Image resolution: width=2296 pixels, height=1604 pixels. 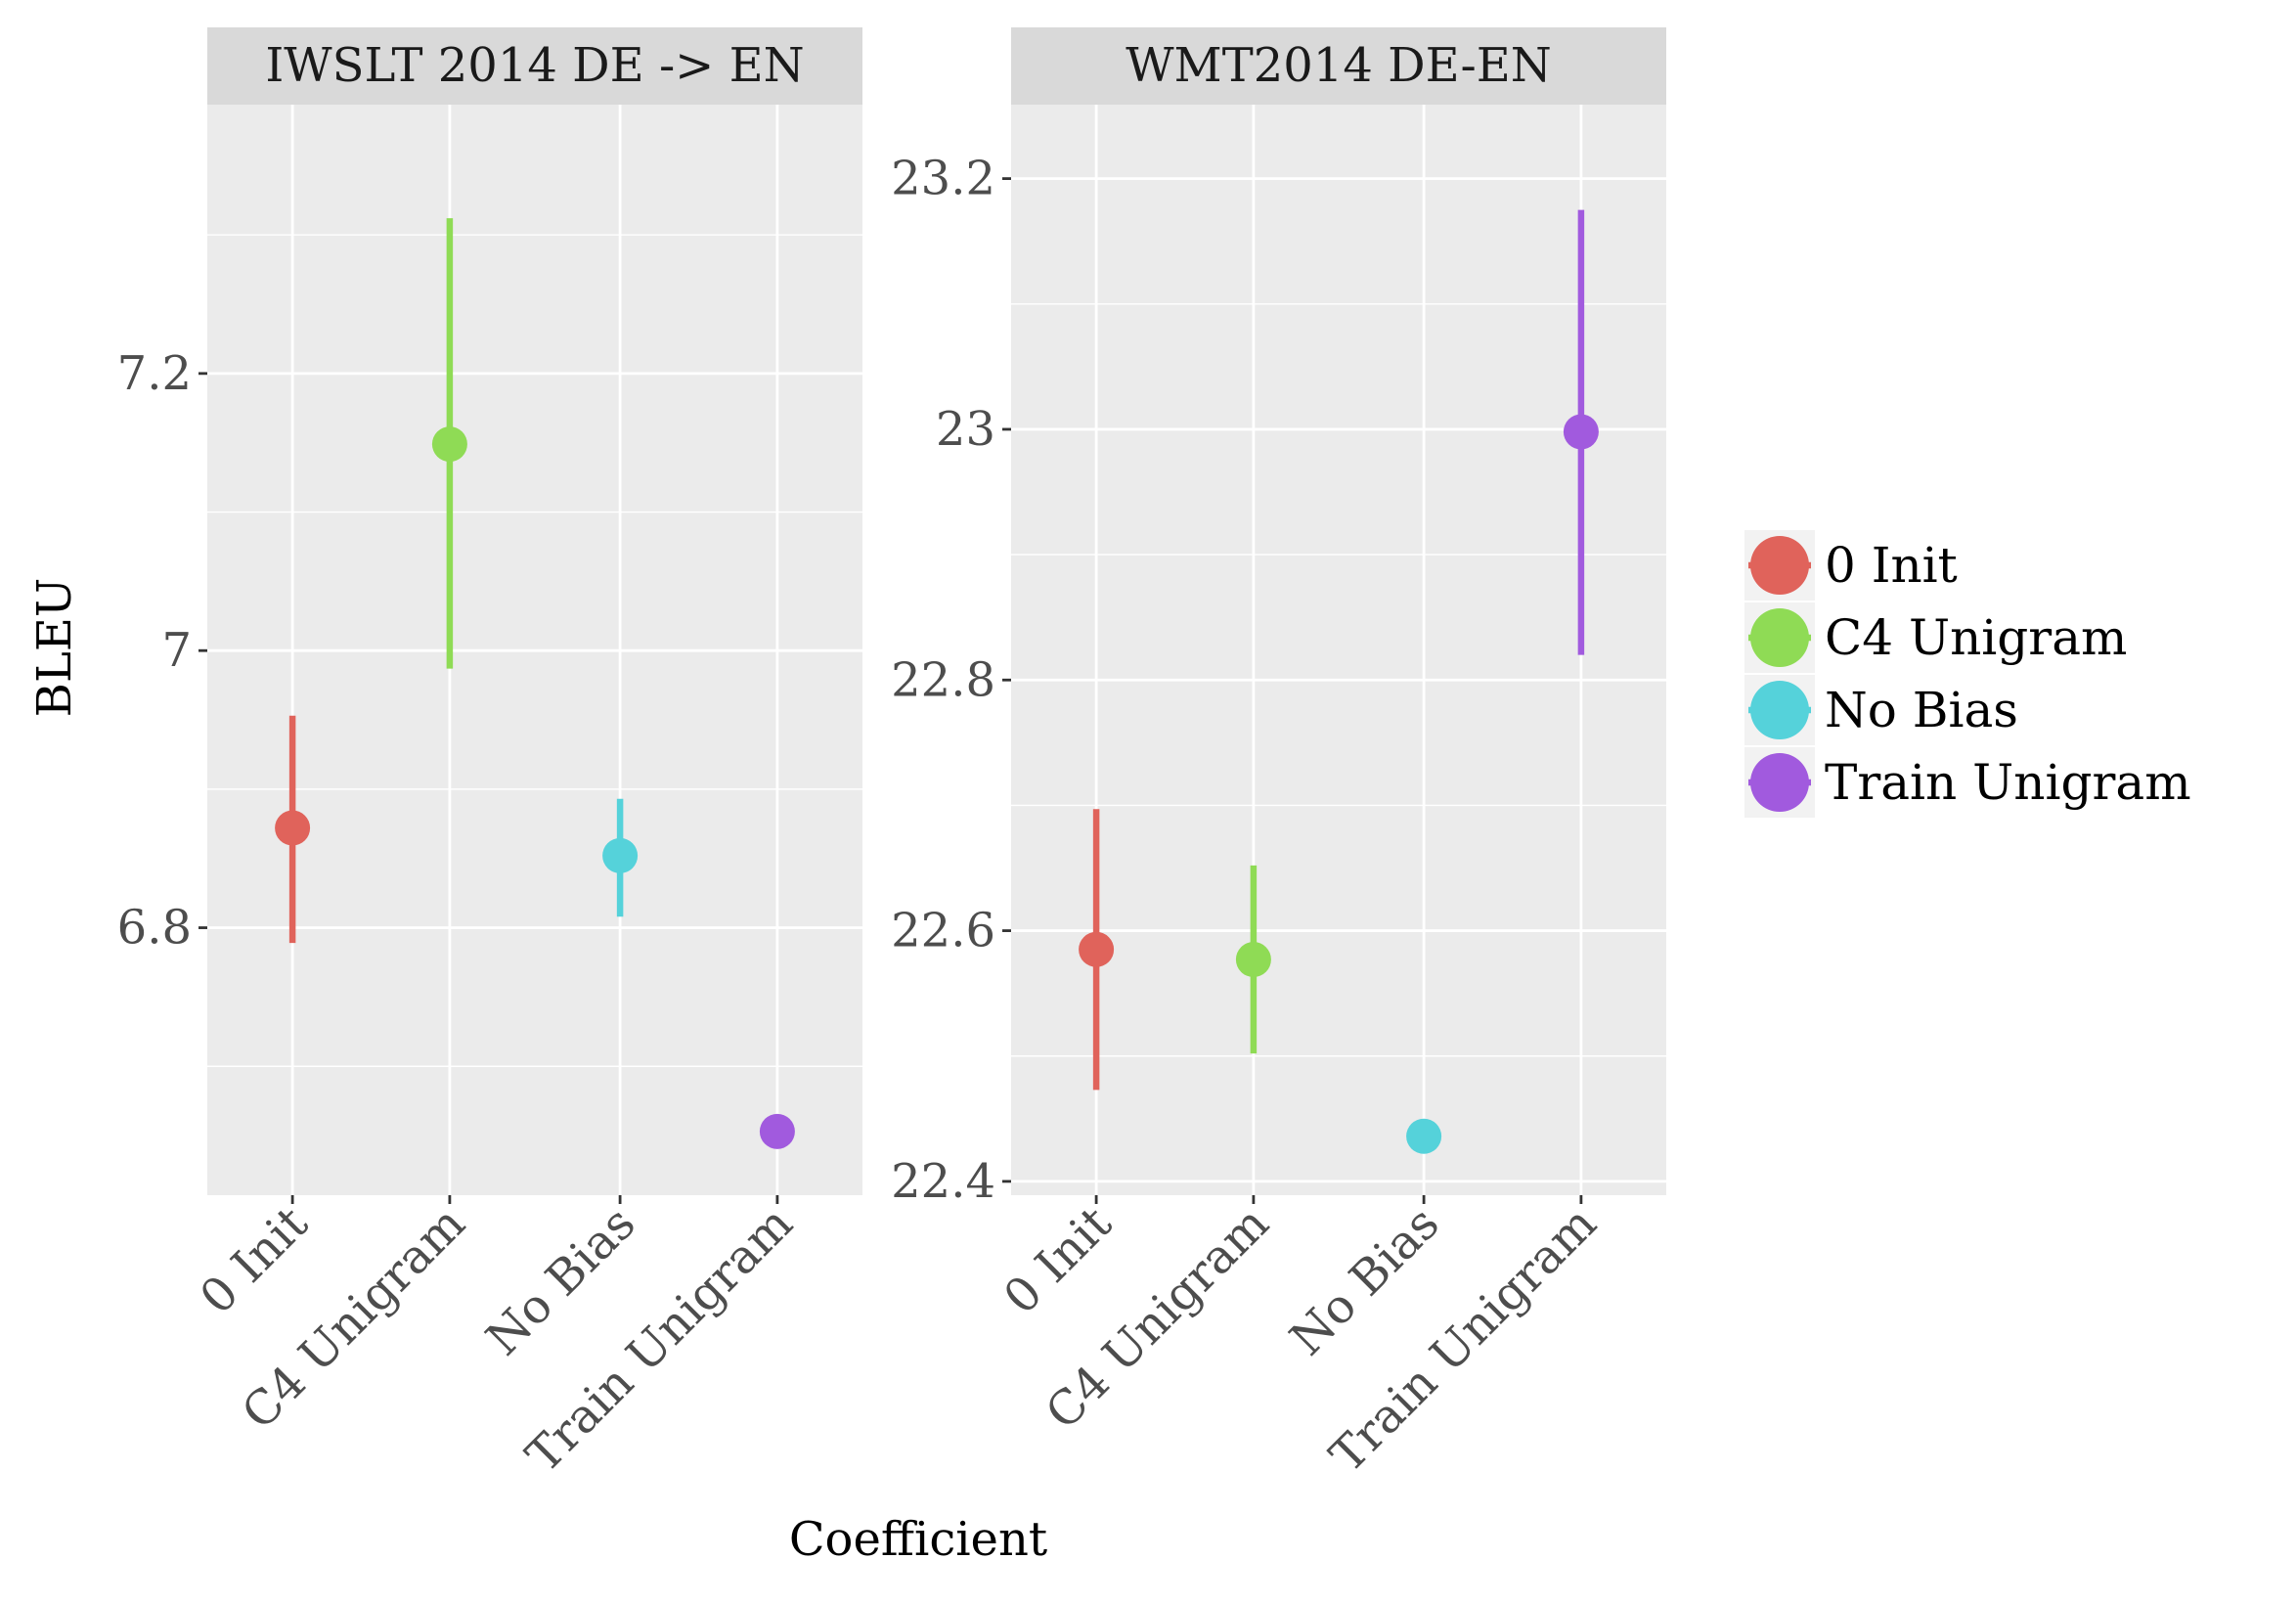 I want to click on y-tick-label: 22.8, so click(x=943, y=679).